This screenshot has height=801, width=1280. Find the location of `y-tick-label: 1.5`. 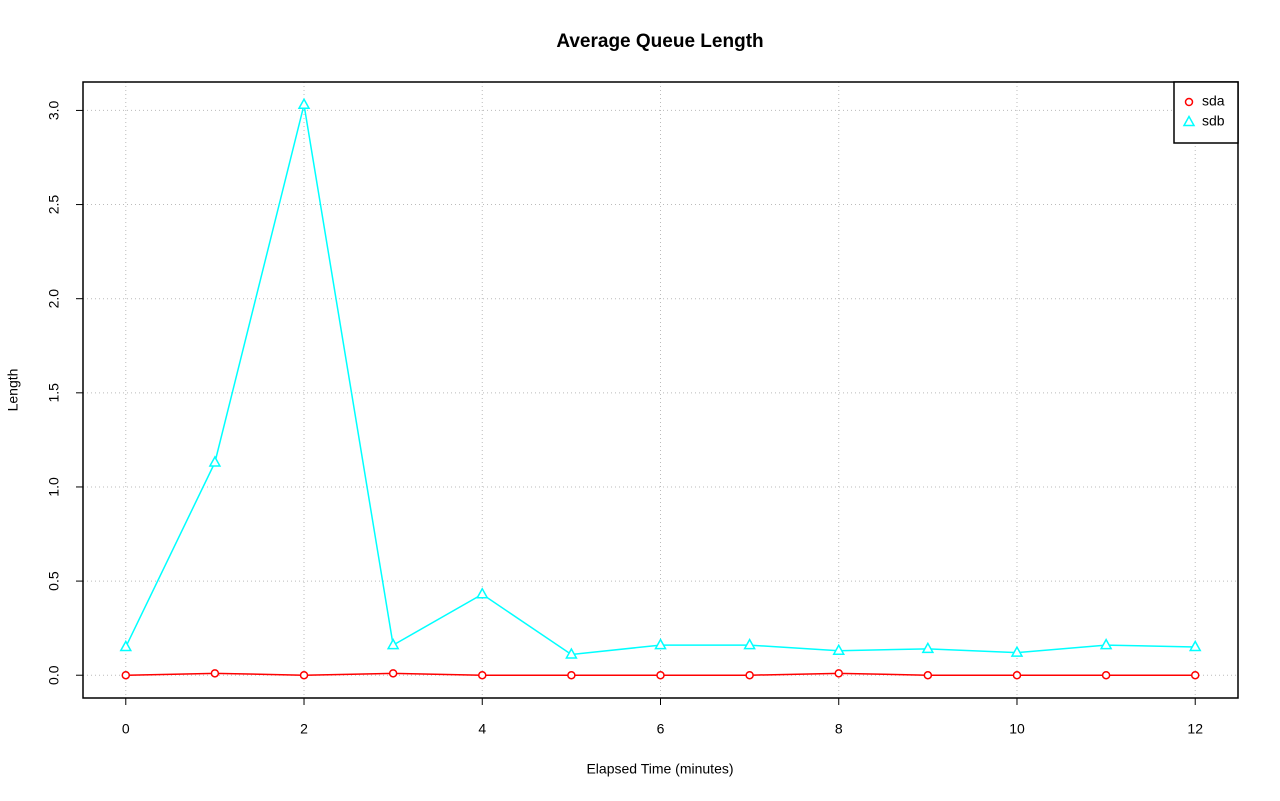

y-tick-label: 1.5 is located at coordinates (54, 393).